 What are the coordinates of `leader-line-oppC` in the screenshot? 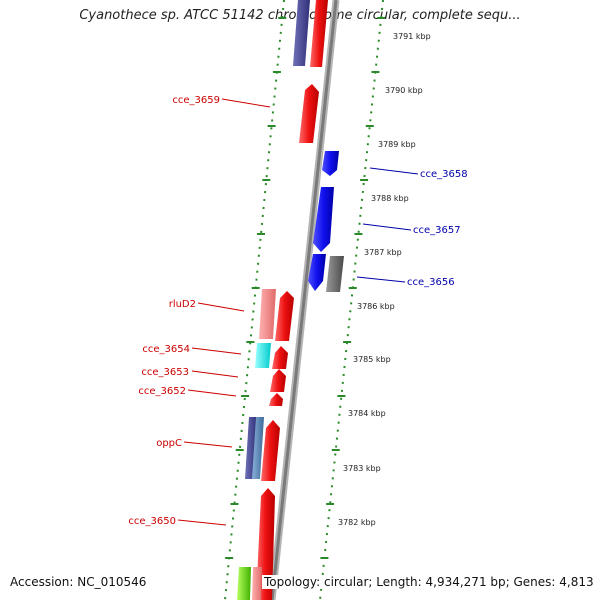 It's located at (208, 444).